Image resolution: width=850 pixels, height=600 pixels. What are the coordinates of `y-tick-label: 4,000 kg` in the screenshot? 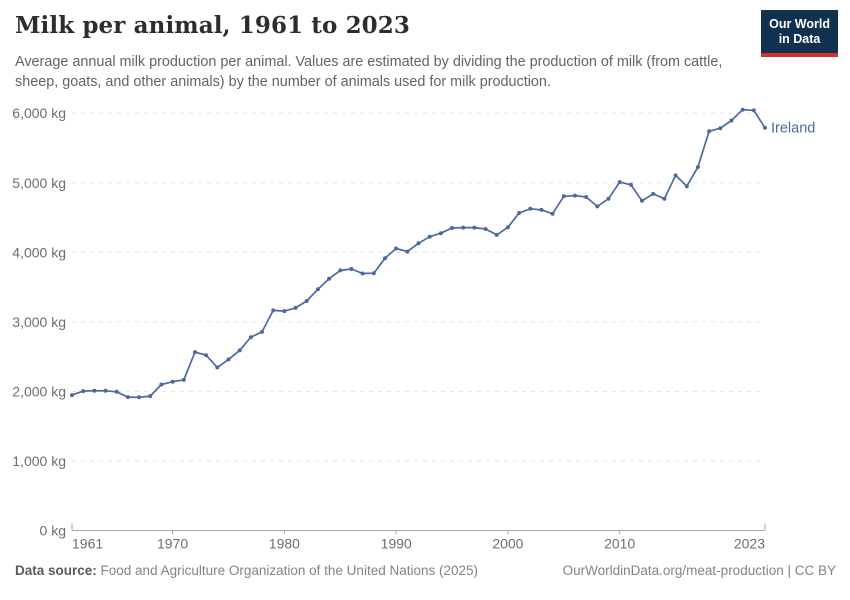 It's located at (39, 252).